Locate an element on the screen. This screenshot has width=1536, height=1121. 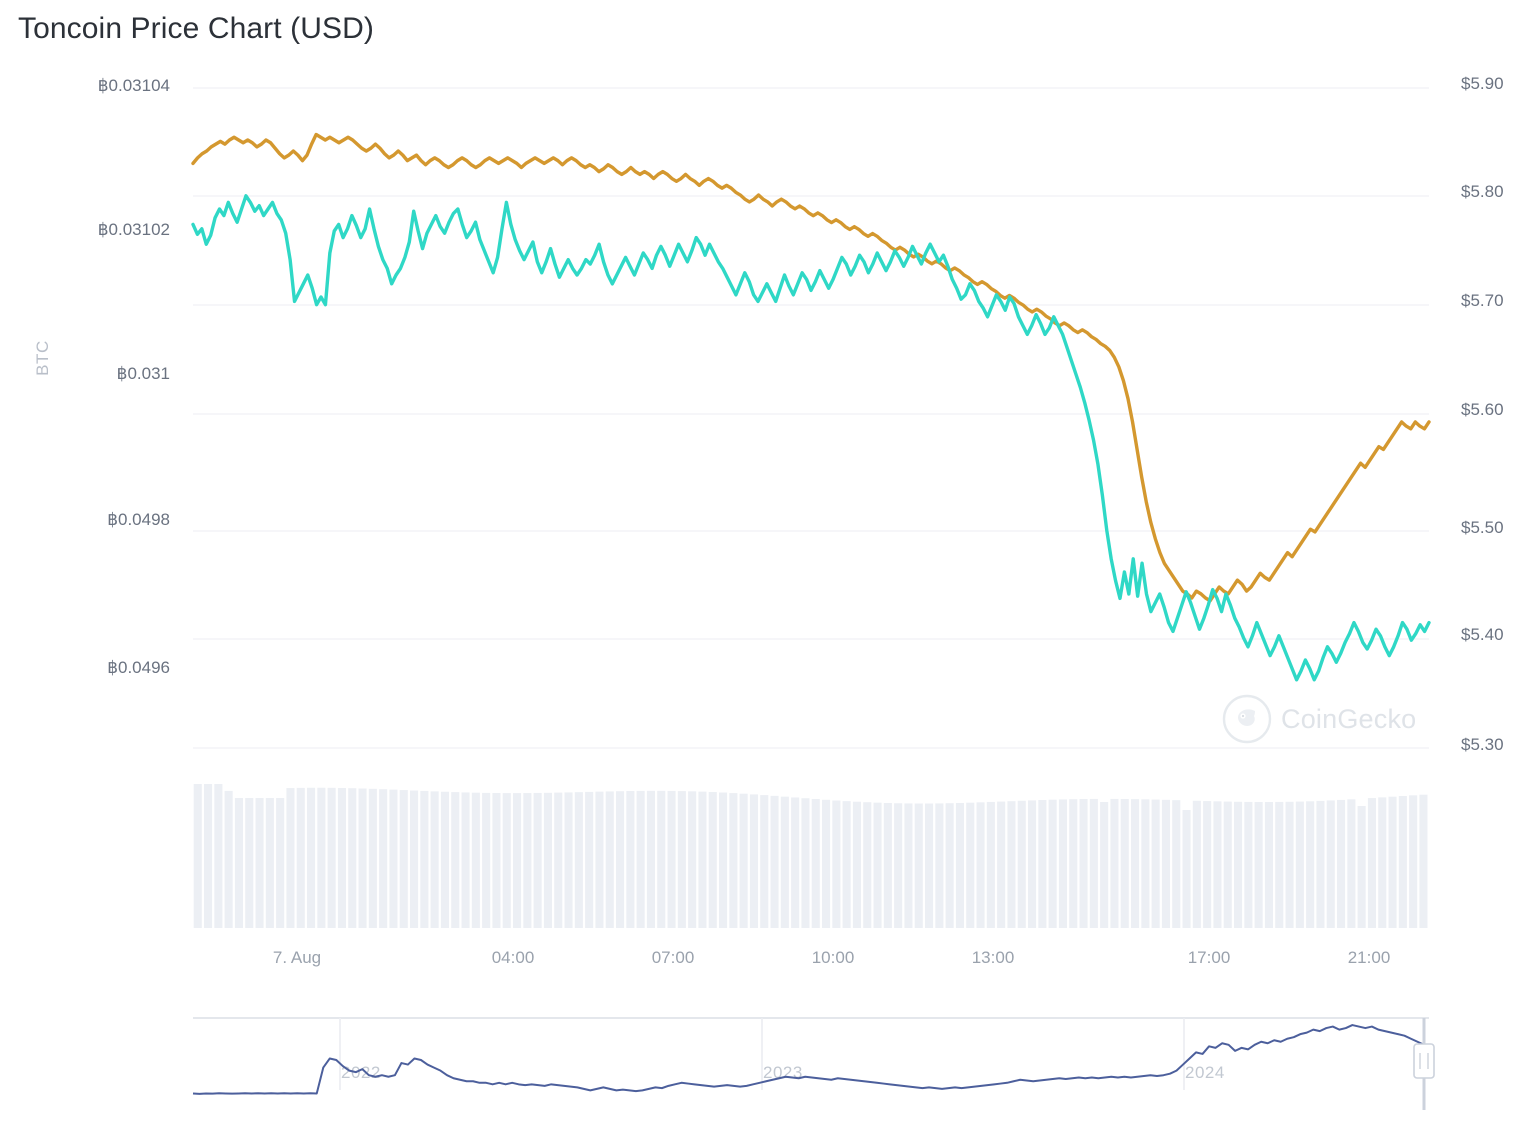
y-left-tick-0: ฿0.03104 is located at coordinates (133, 85).